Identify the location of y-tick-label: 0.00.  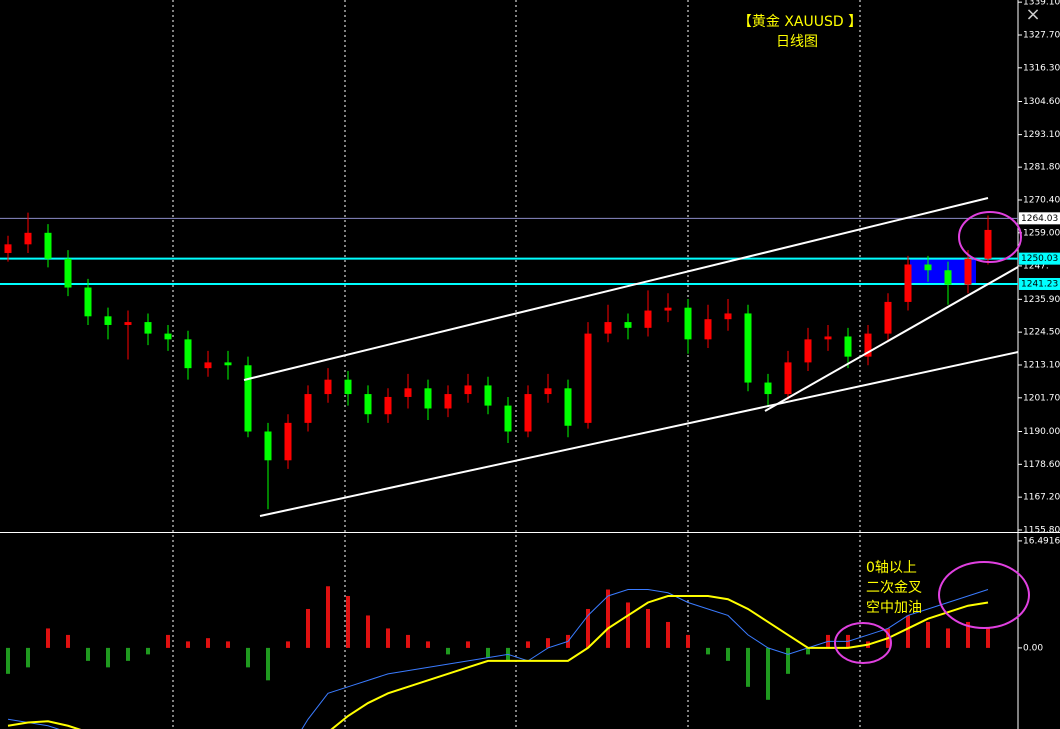
(1033, 648).